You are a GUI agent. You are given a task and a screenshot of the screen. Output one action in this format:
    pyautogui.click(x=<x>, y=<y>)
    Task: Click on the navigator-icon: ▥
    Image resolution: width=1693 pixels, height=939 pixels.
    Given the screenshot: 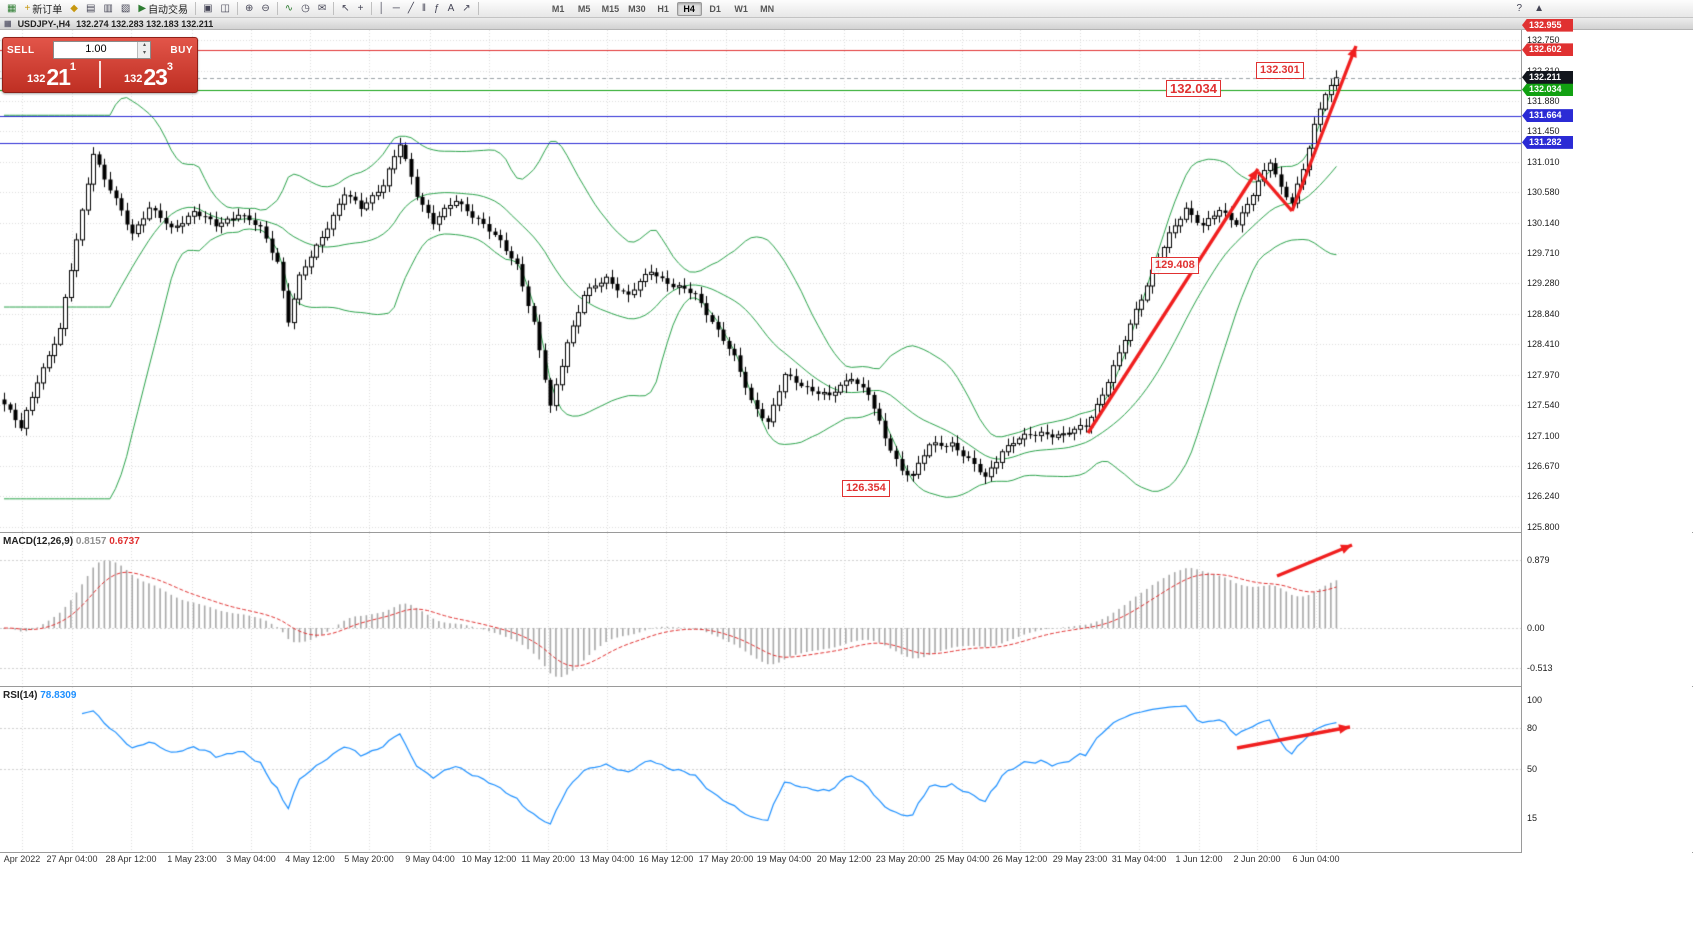 What is the action you would take?
    pyautogui.click(x=108, y=8)
    